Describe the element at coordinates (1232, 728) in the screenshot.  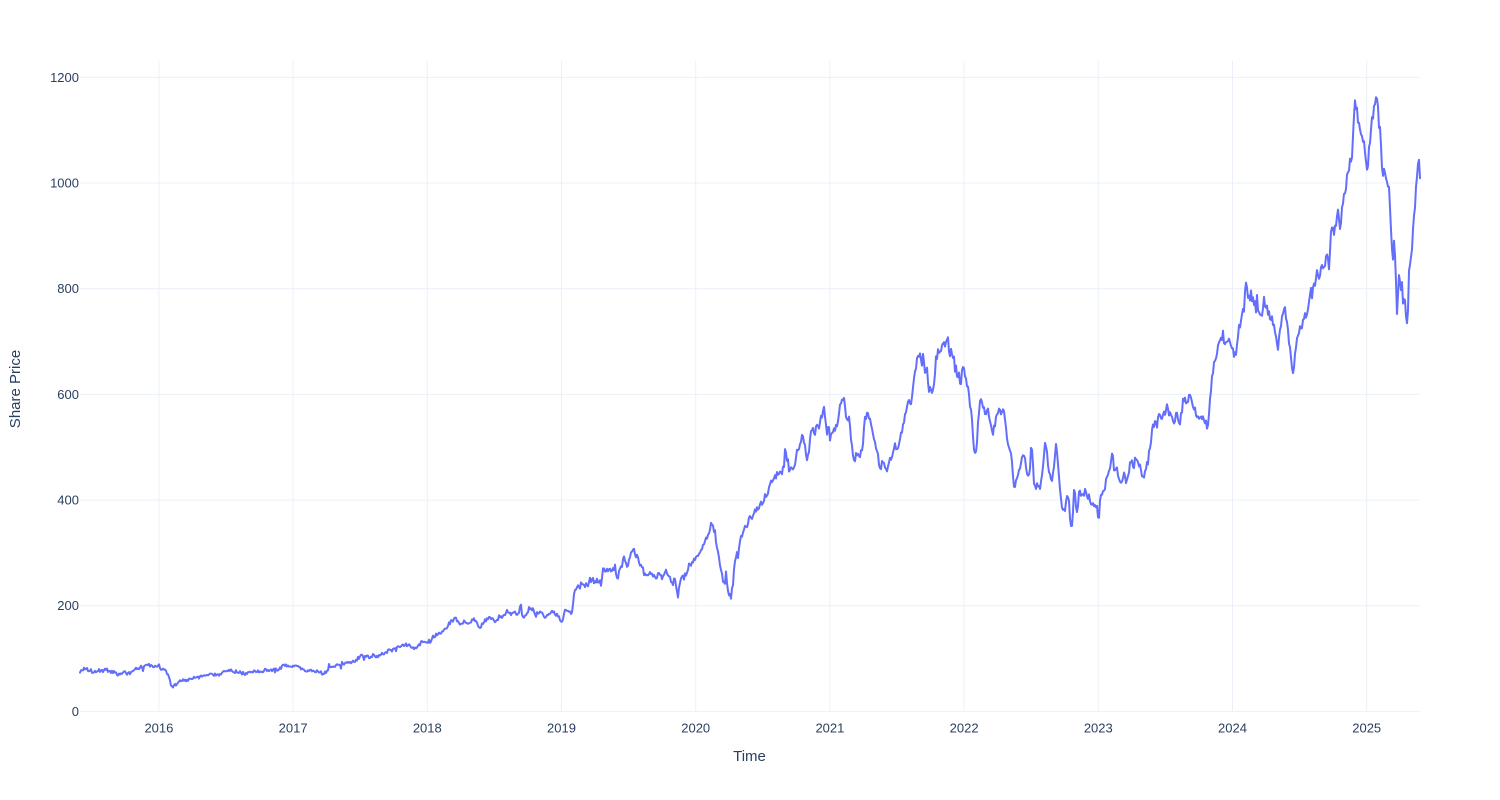
I see `svg-text: 2024` at that location.